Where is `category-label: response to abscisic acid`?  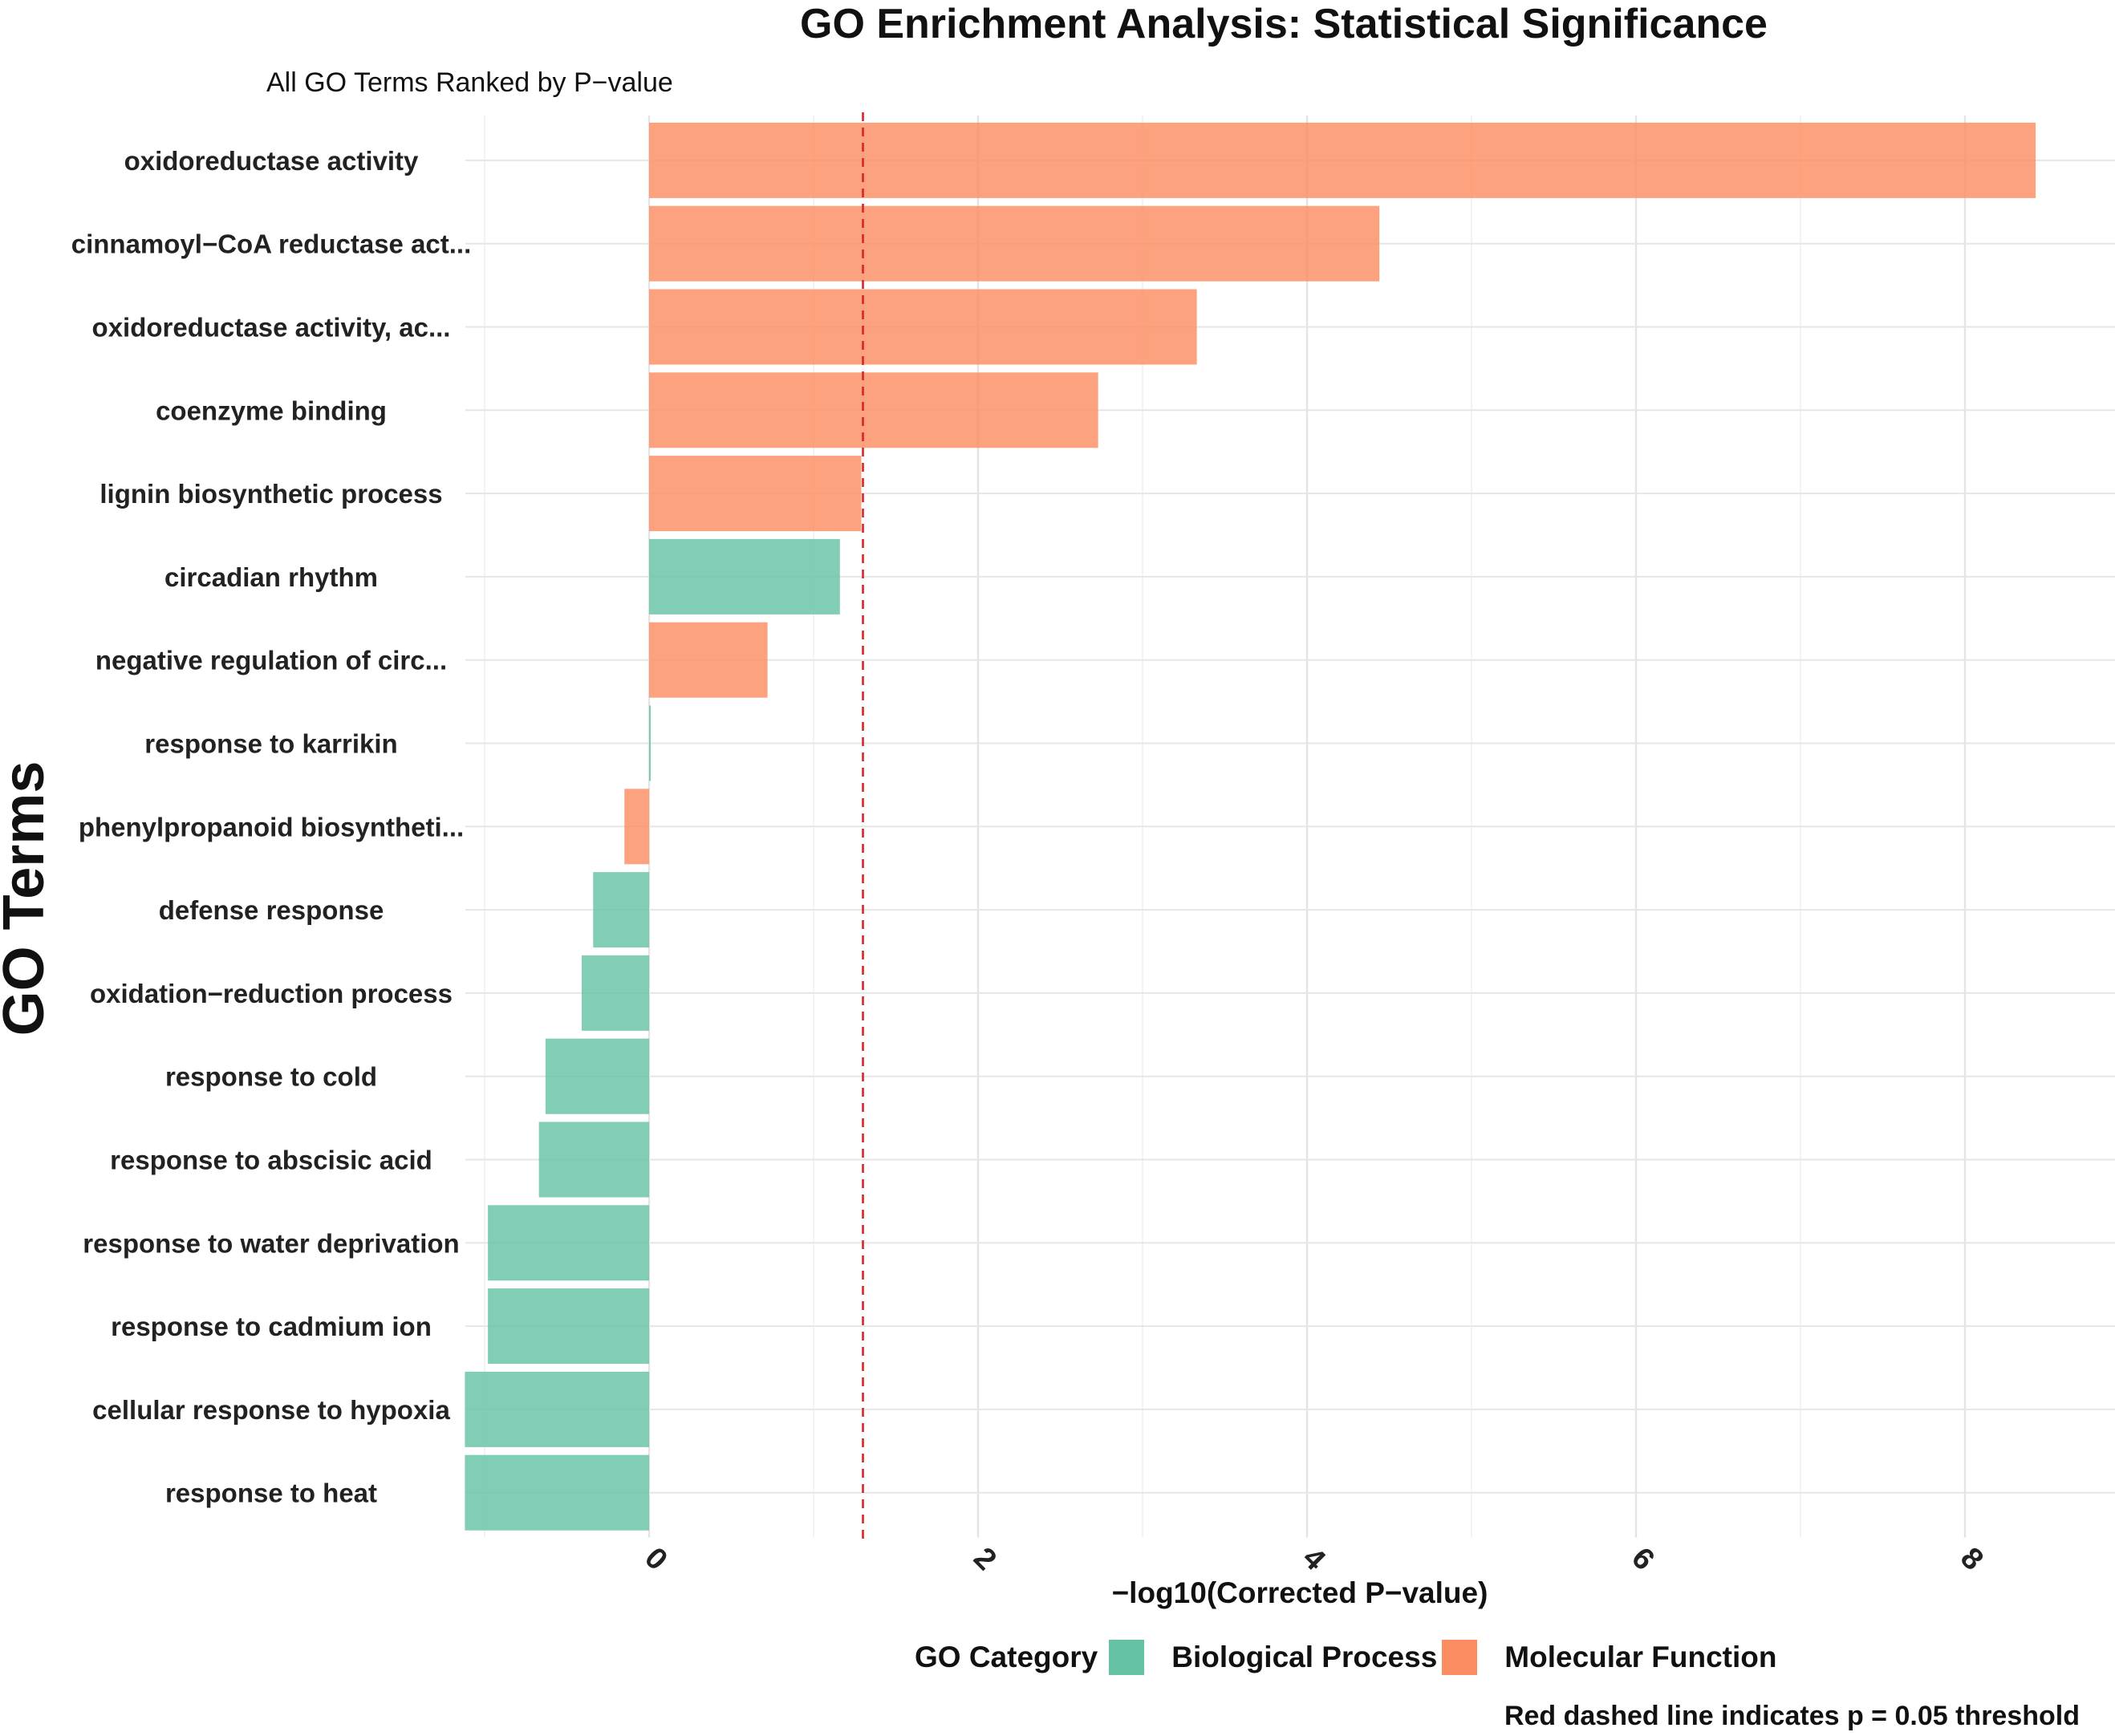
category-label: response to abscisic acid is located at coordinates (271, 1161).